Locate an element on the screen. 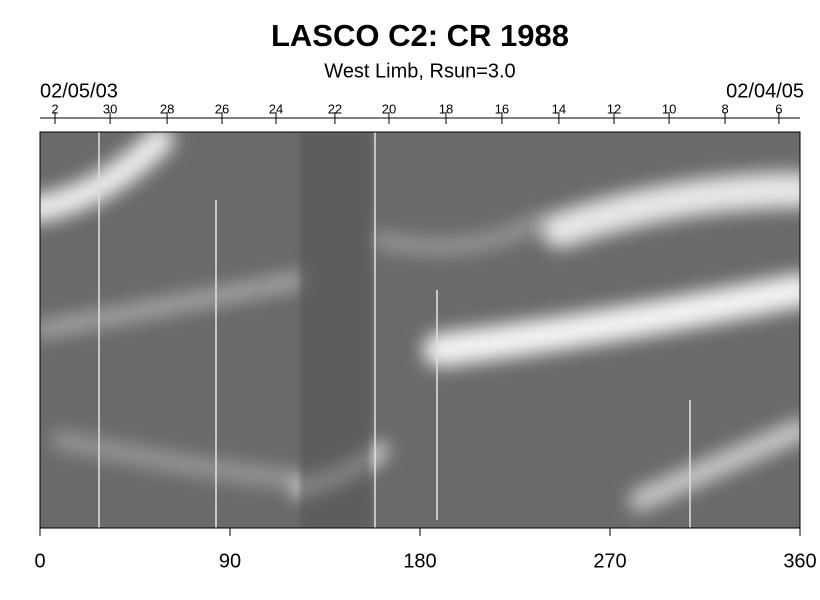 The width and height of the screenshot is (820, 600). top-tick-label: 2 is located at coordinates (54, 108).